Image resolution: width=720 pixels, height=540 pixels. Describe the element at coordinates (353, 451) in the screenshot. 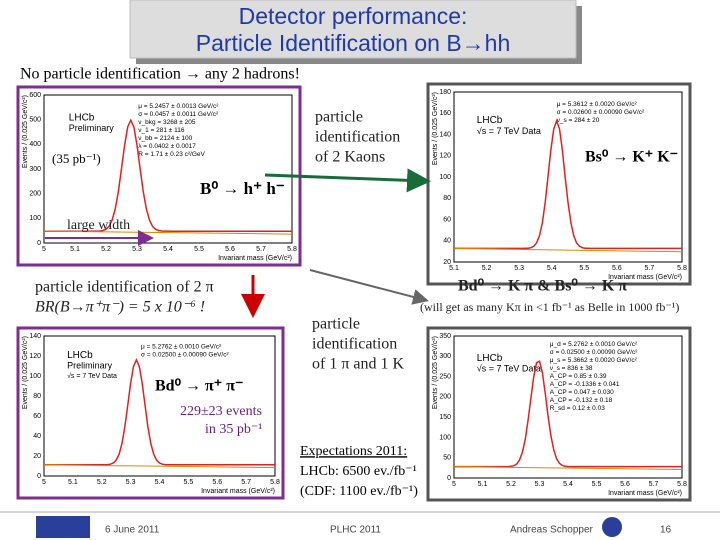

I see `label: Expectations 2011:` at that location.